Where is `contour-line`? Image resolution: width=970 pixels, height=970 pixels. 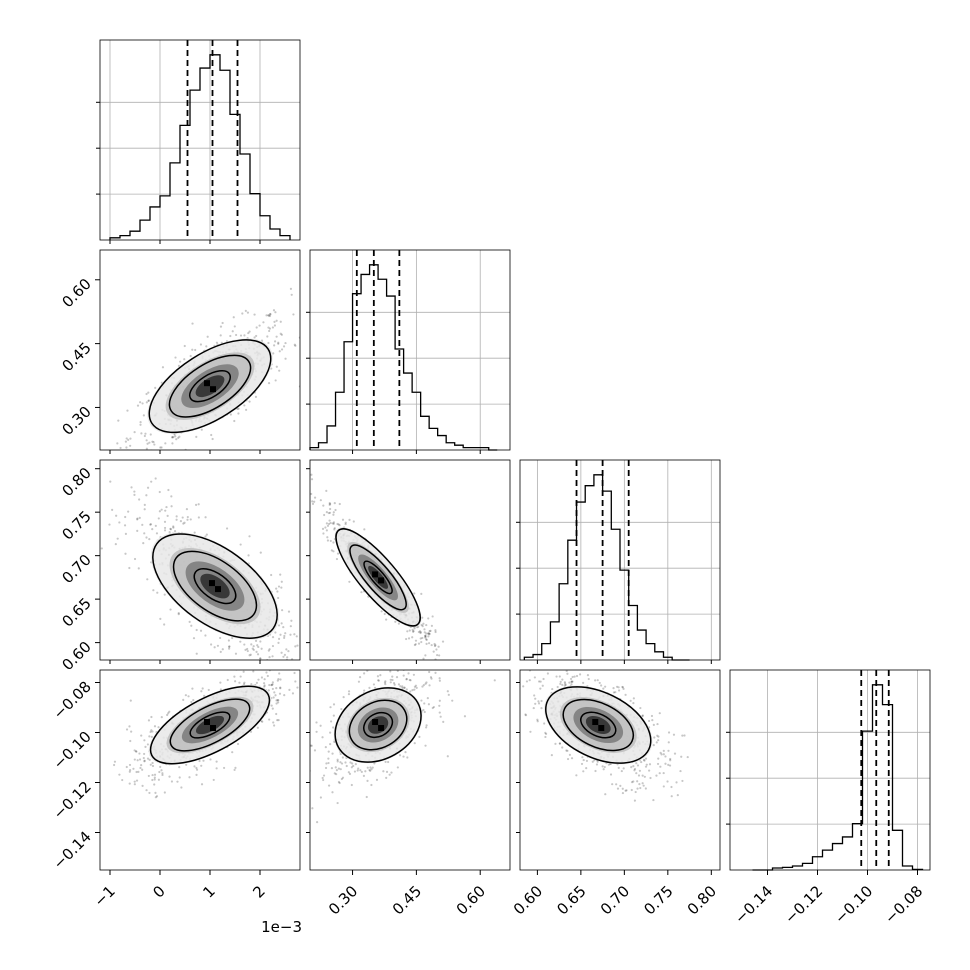
contour-line is located at coordinates (598, 725).